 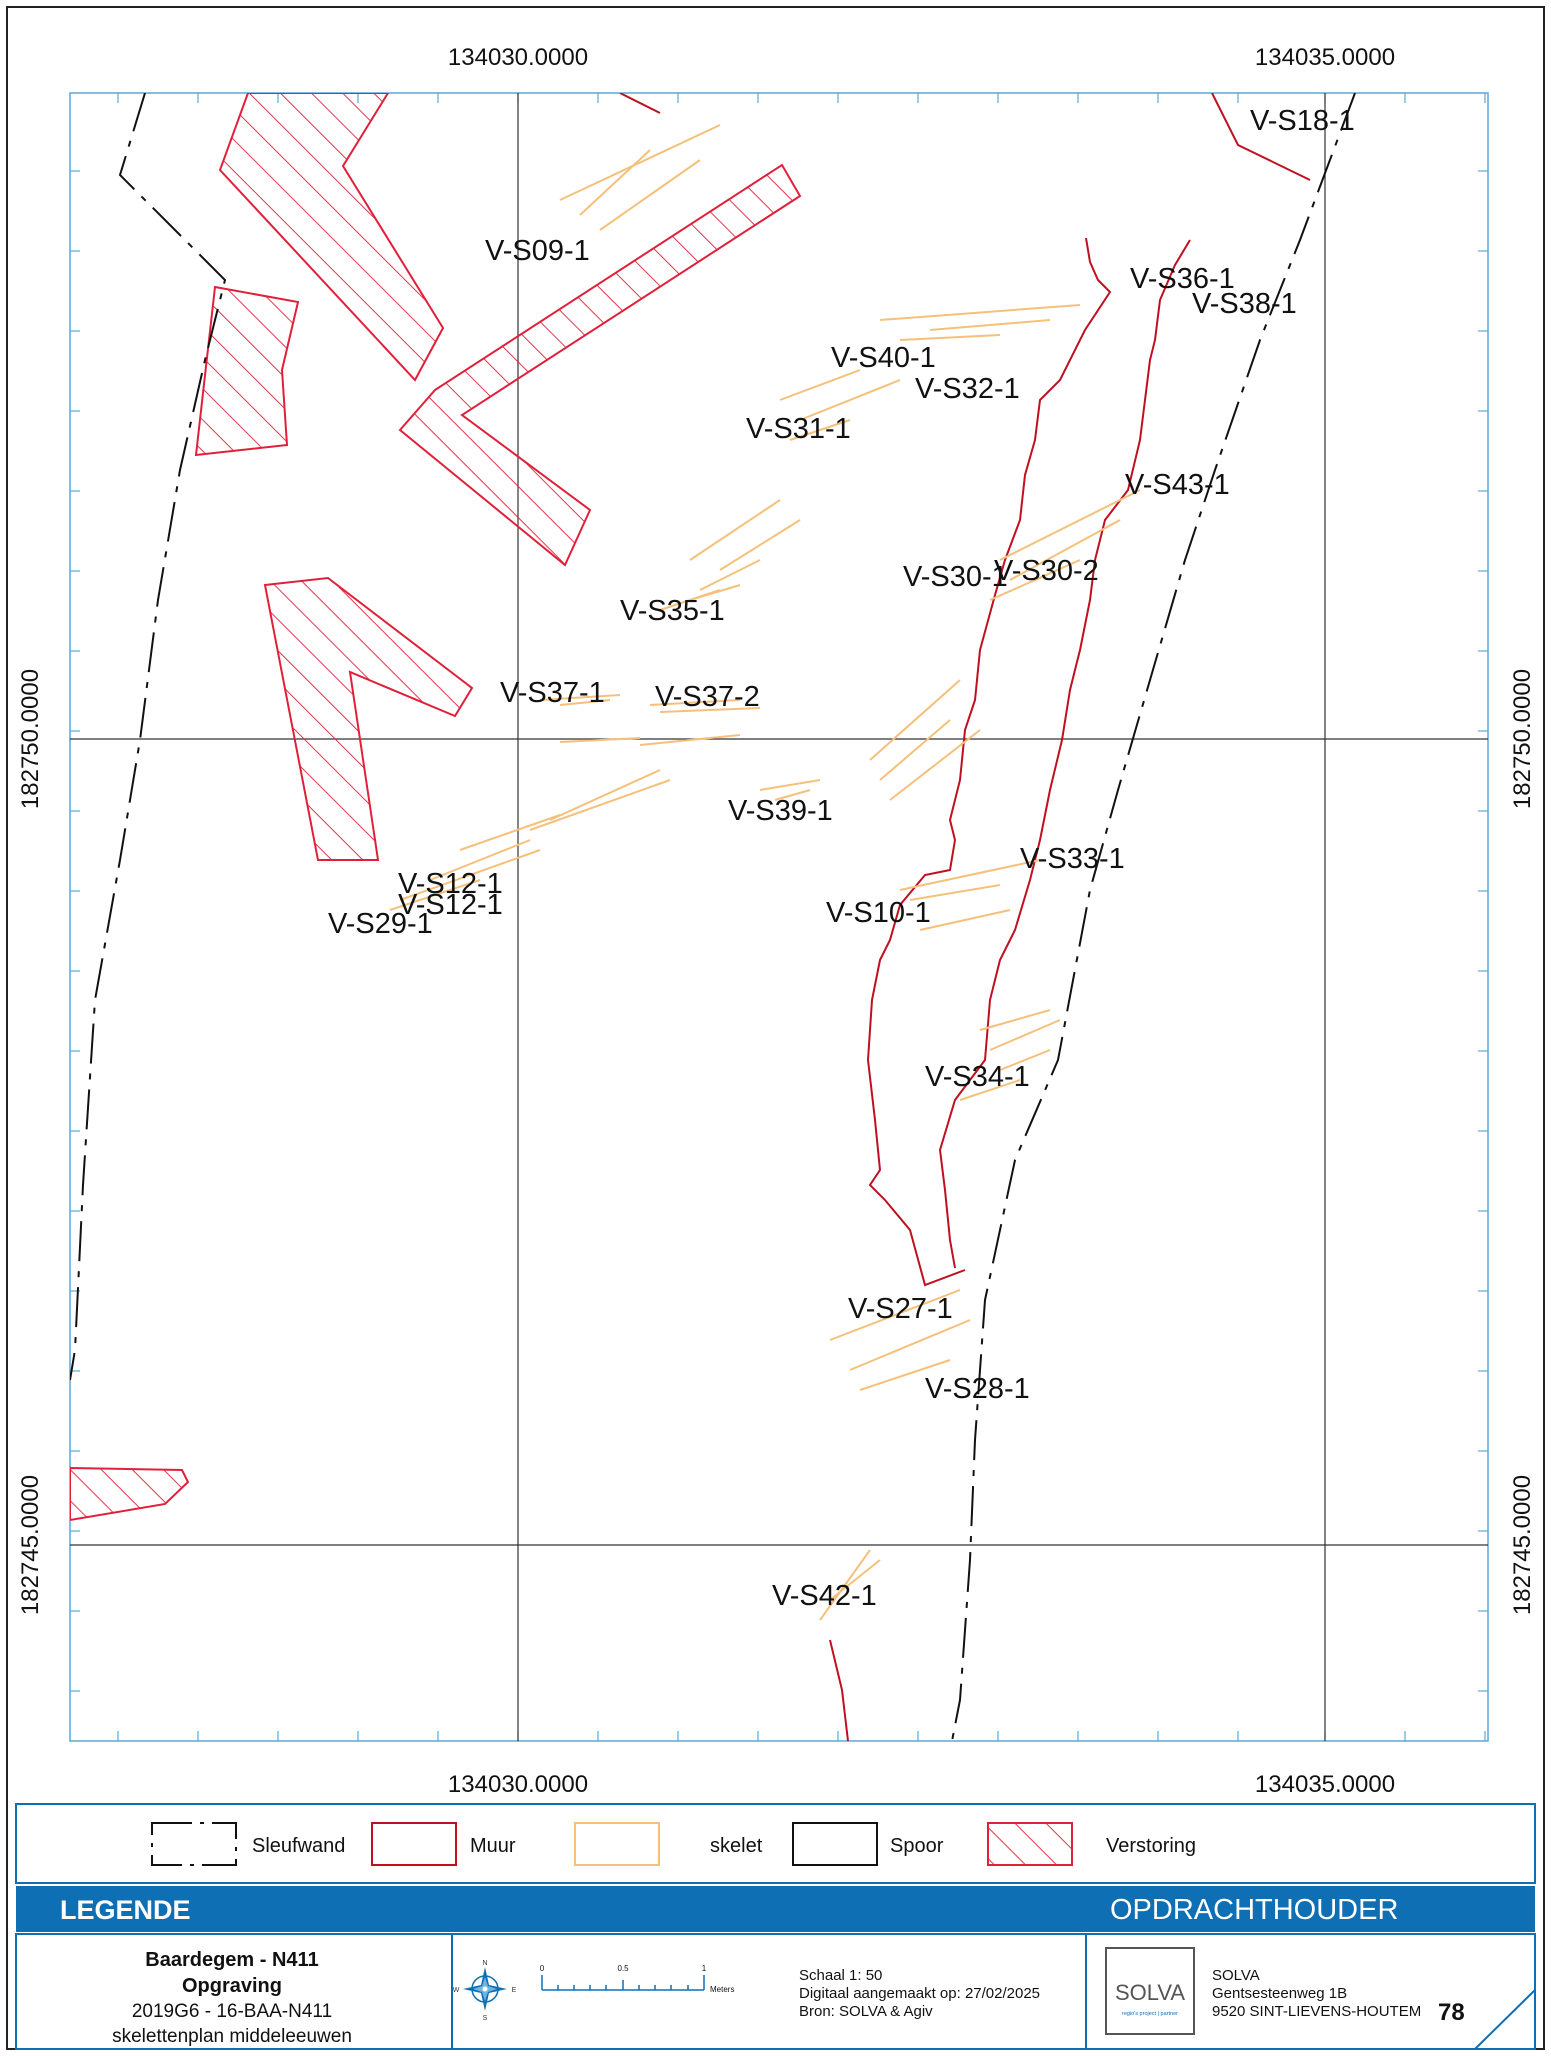 I want to click on x-coord-top-right: 134035.0000, so click(x=1325, y=57).